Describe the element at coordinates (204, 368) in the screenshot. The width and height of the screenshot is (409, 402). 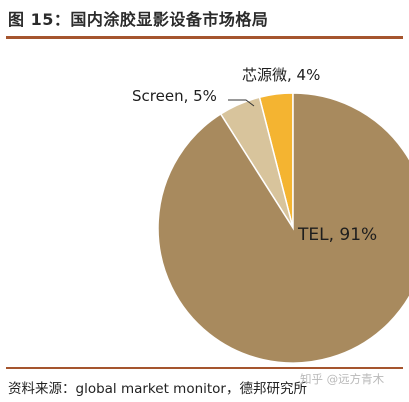
I see `source-divider` at that location.